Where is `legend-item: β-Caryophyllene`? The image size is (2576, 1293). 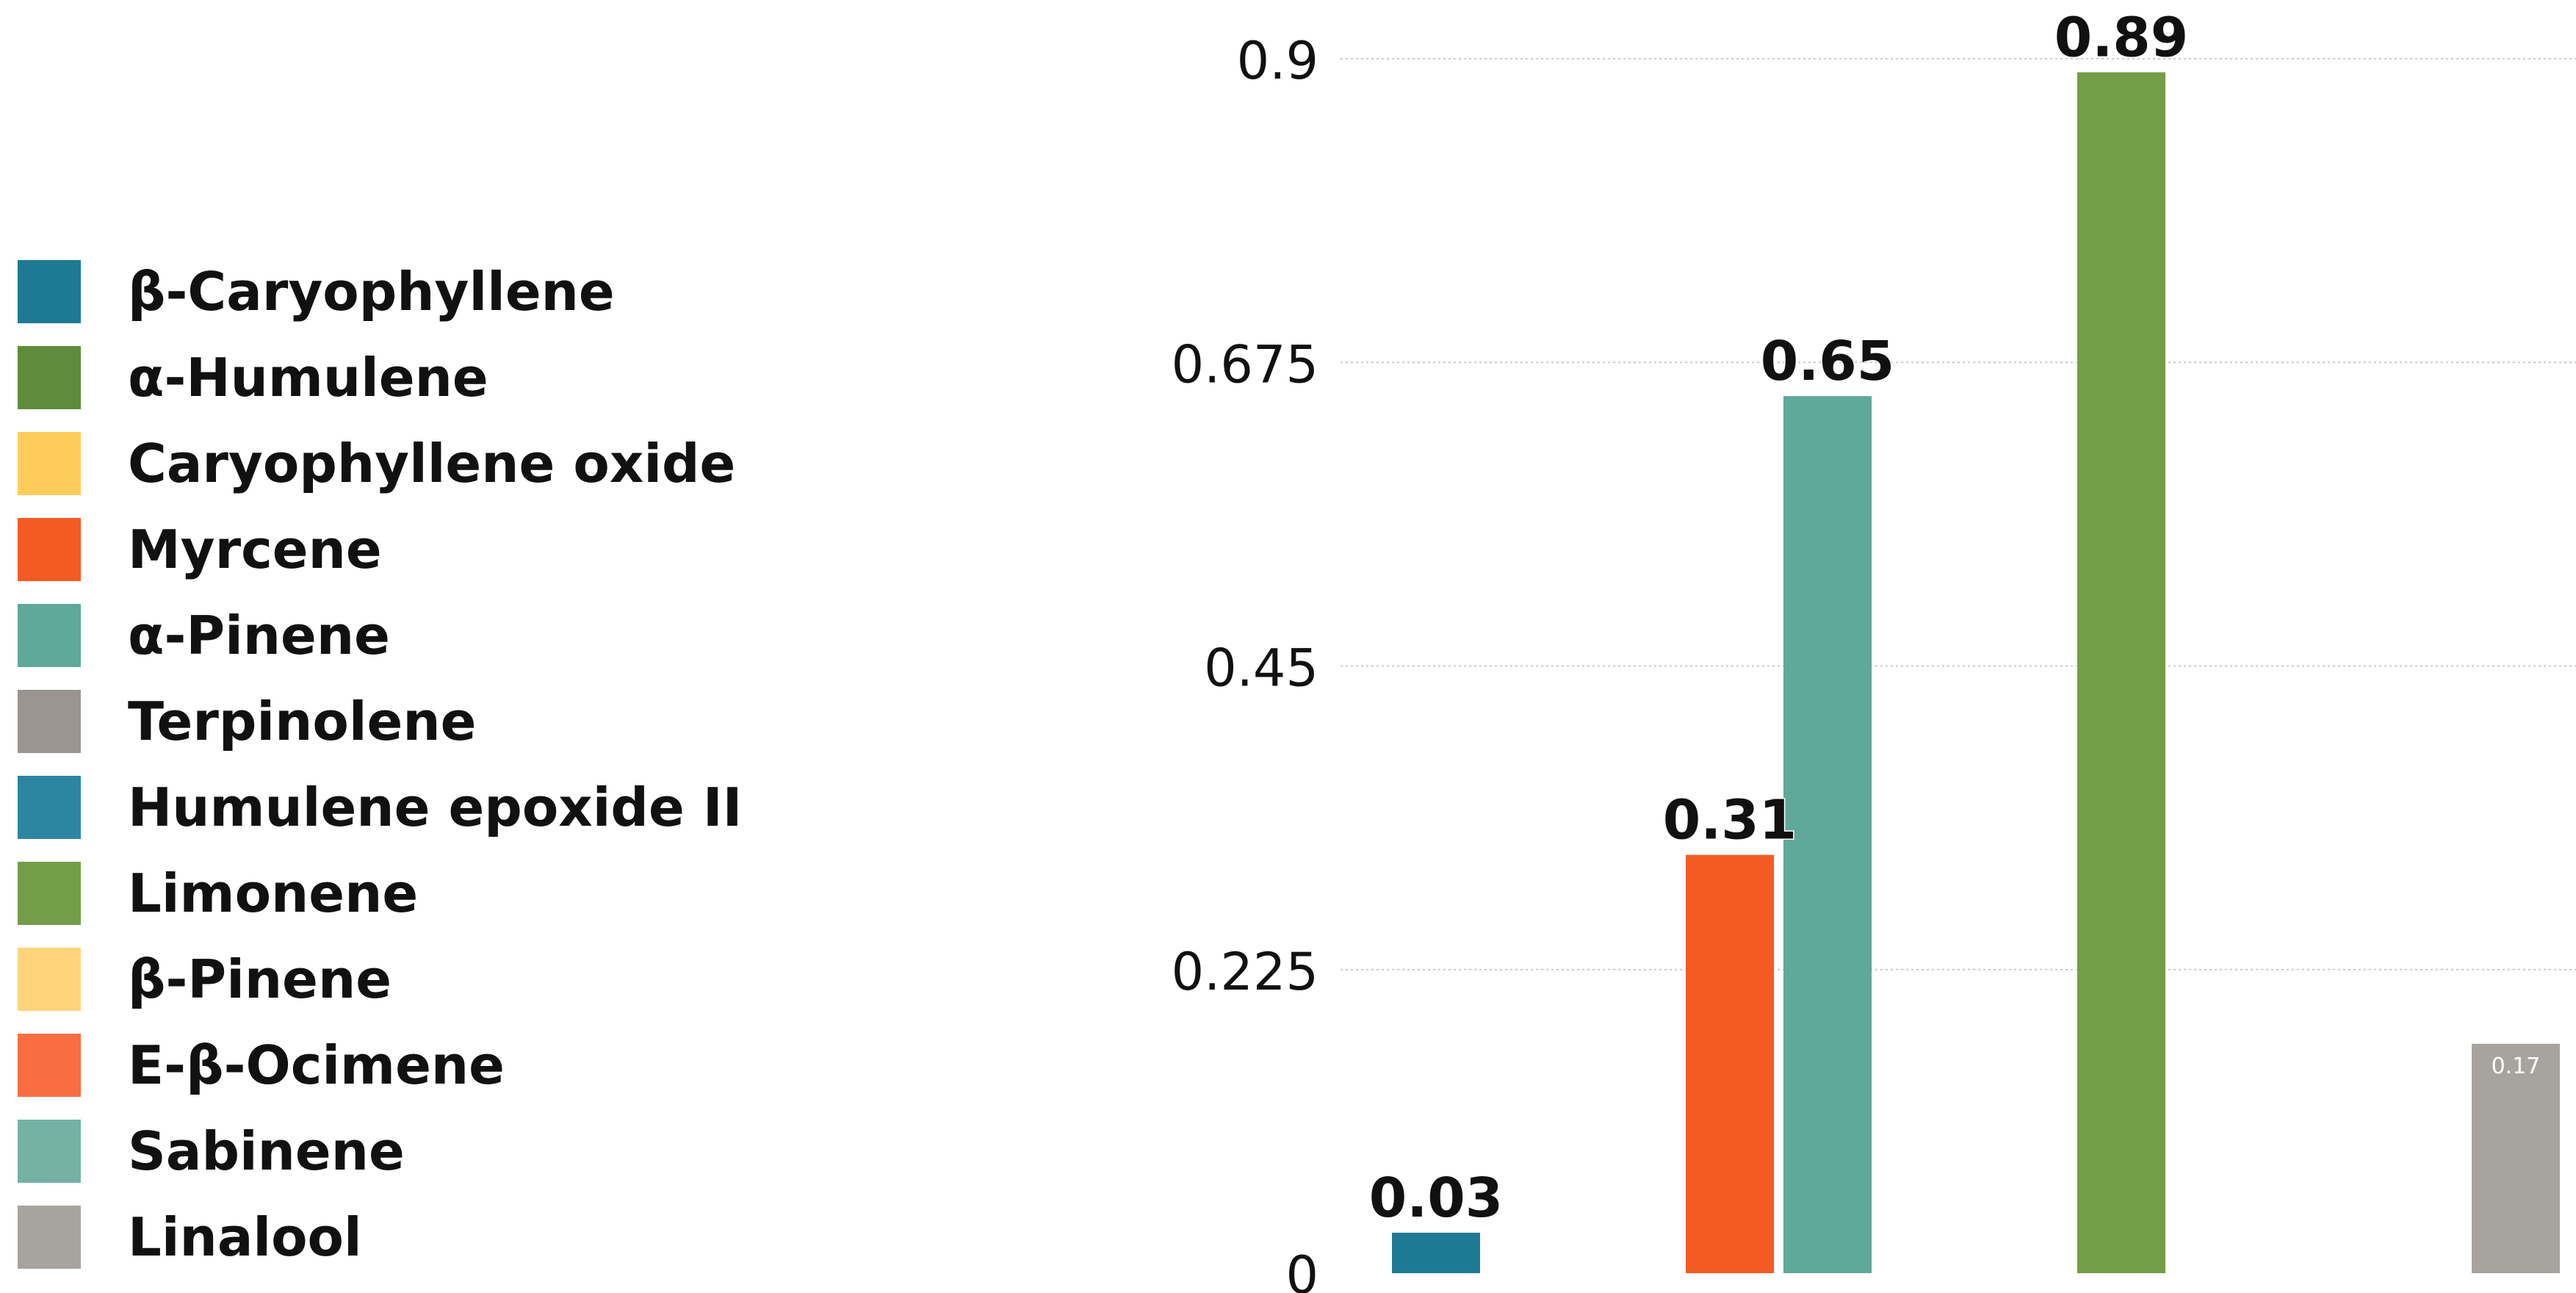
legend-item: β-Caryophyllene is located at coordinates (422, 291).